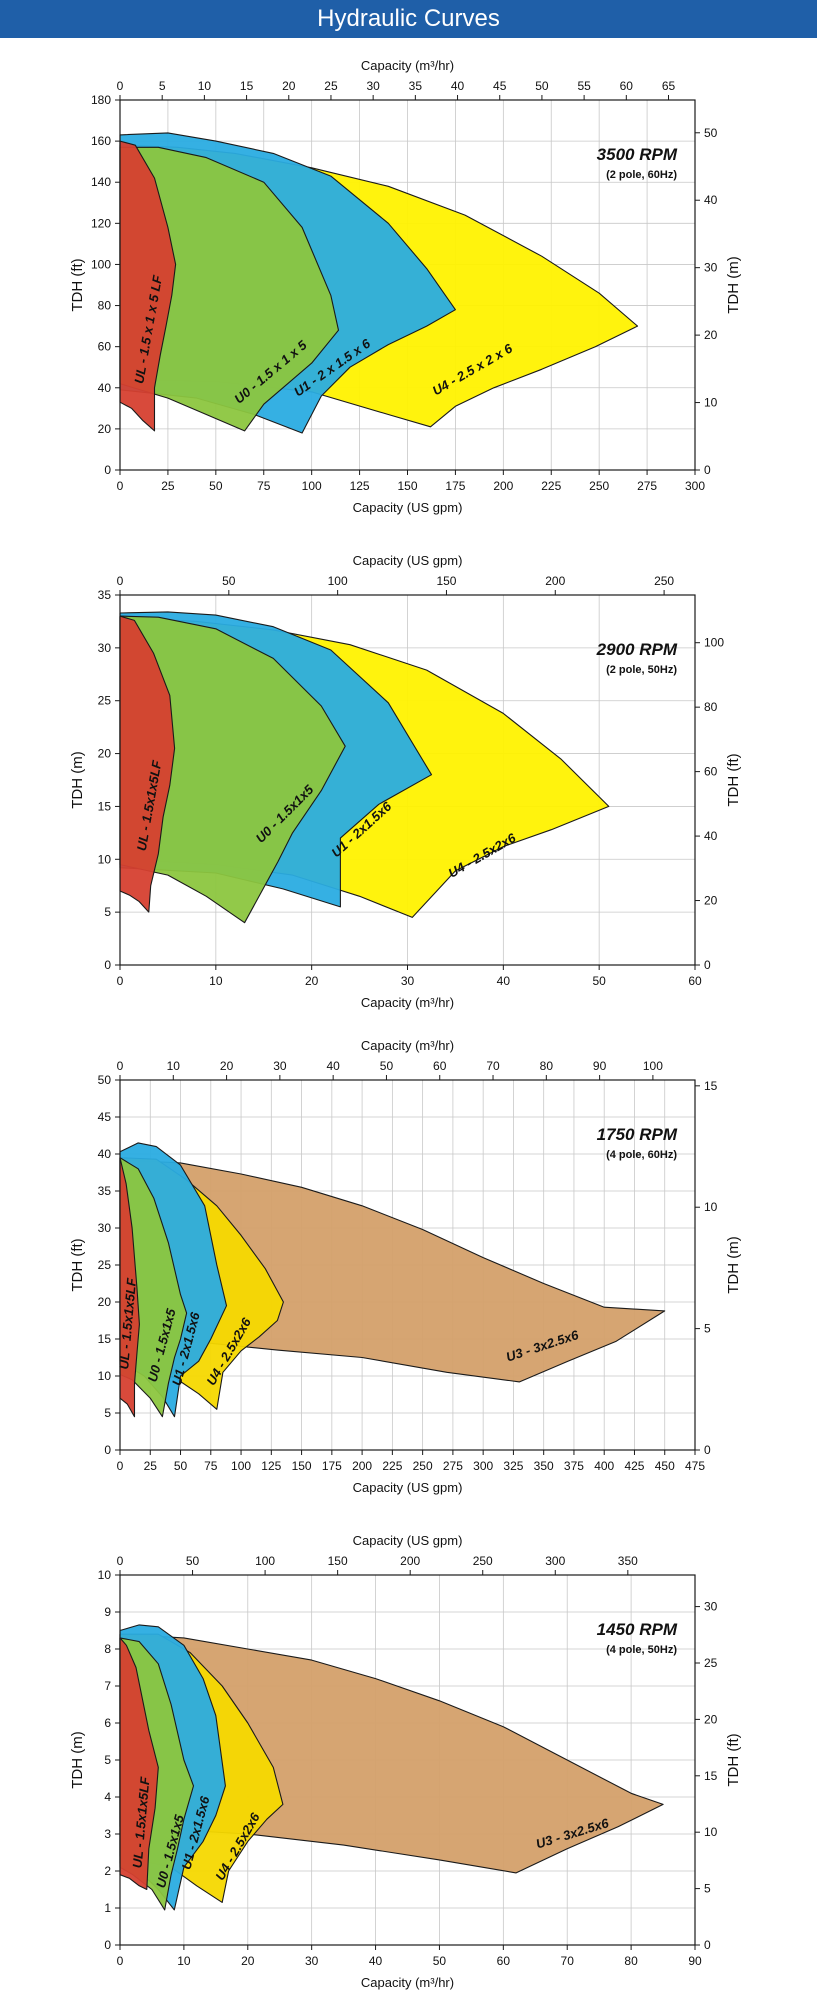 The image size is (817, 2011). Describe the element at coordinates (584, 86) in the screenshot. I see `x2-tick-label: 55` at that location.